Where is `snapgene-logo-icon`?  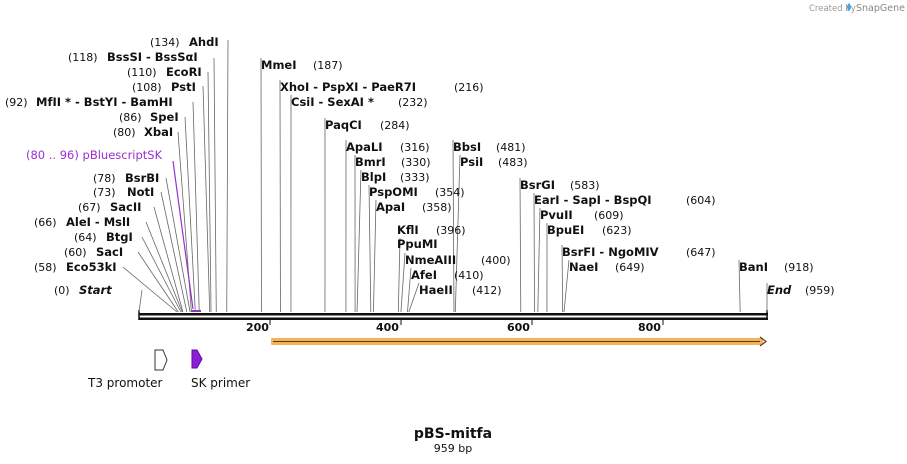 snapgene-logo-icon is located at coordinates (849, 7).